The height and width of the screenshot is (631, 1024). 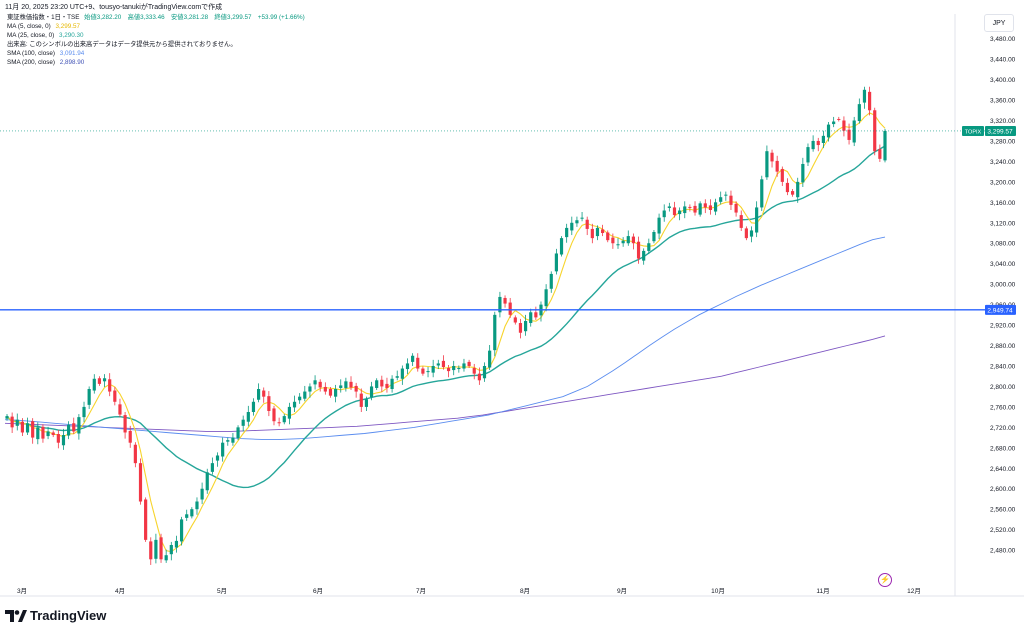 What do you see at coordinates (1003, 223) in the screenshot?
I see `y-tick-label: 3,120.00` at bounding box center [1003, 223].